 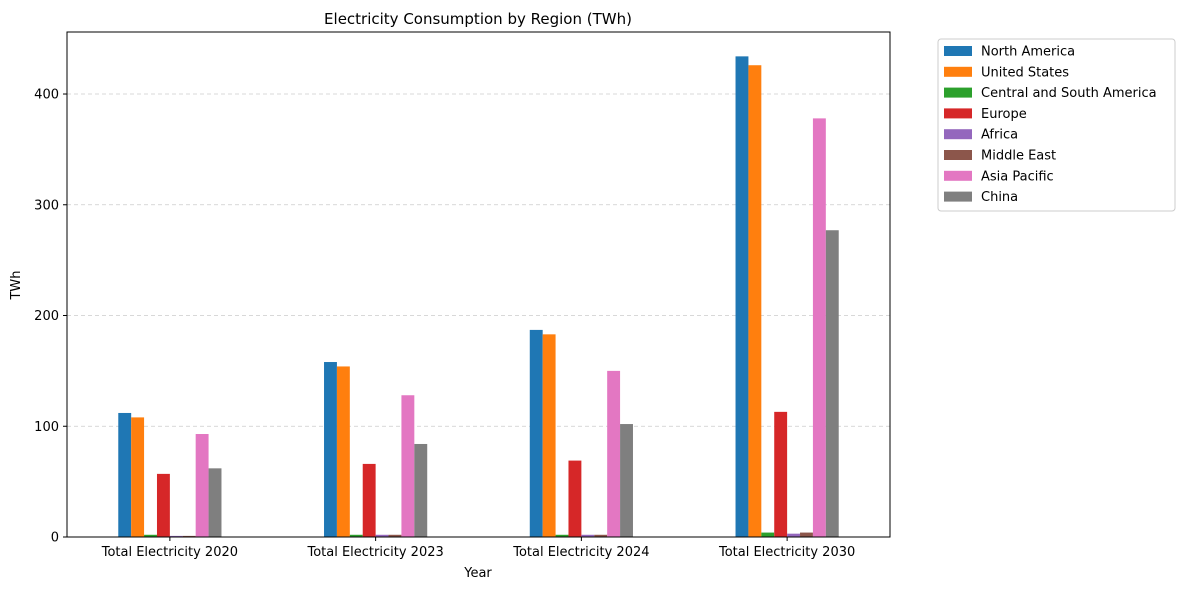 I want to click on legend-label: Europe, so click(x=1004, y=114).